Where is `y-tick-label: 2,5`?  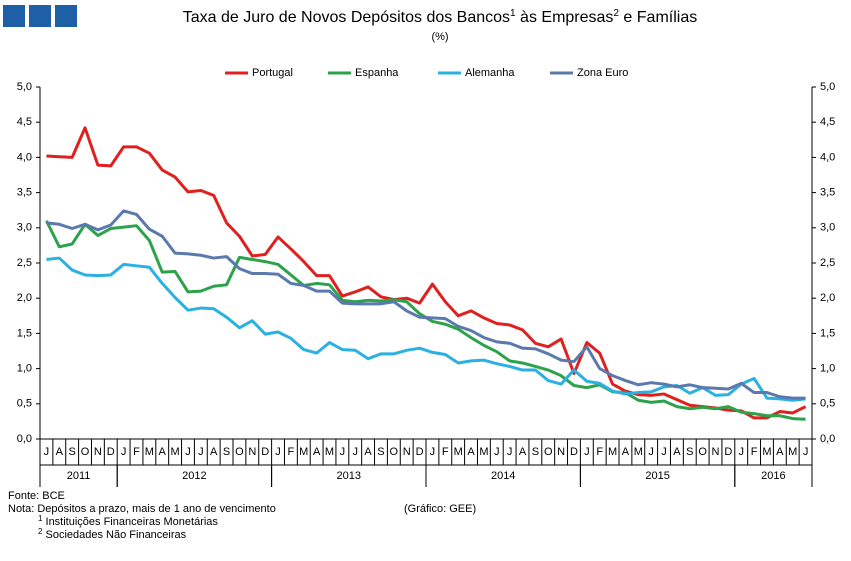
y-tick-label: 2,5 is located at coordinates (24, 263).